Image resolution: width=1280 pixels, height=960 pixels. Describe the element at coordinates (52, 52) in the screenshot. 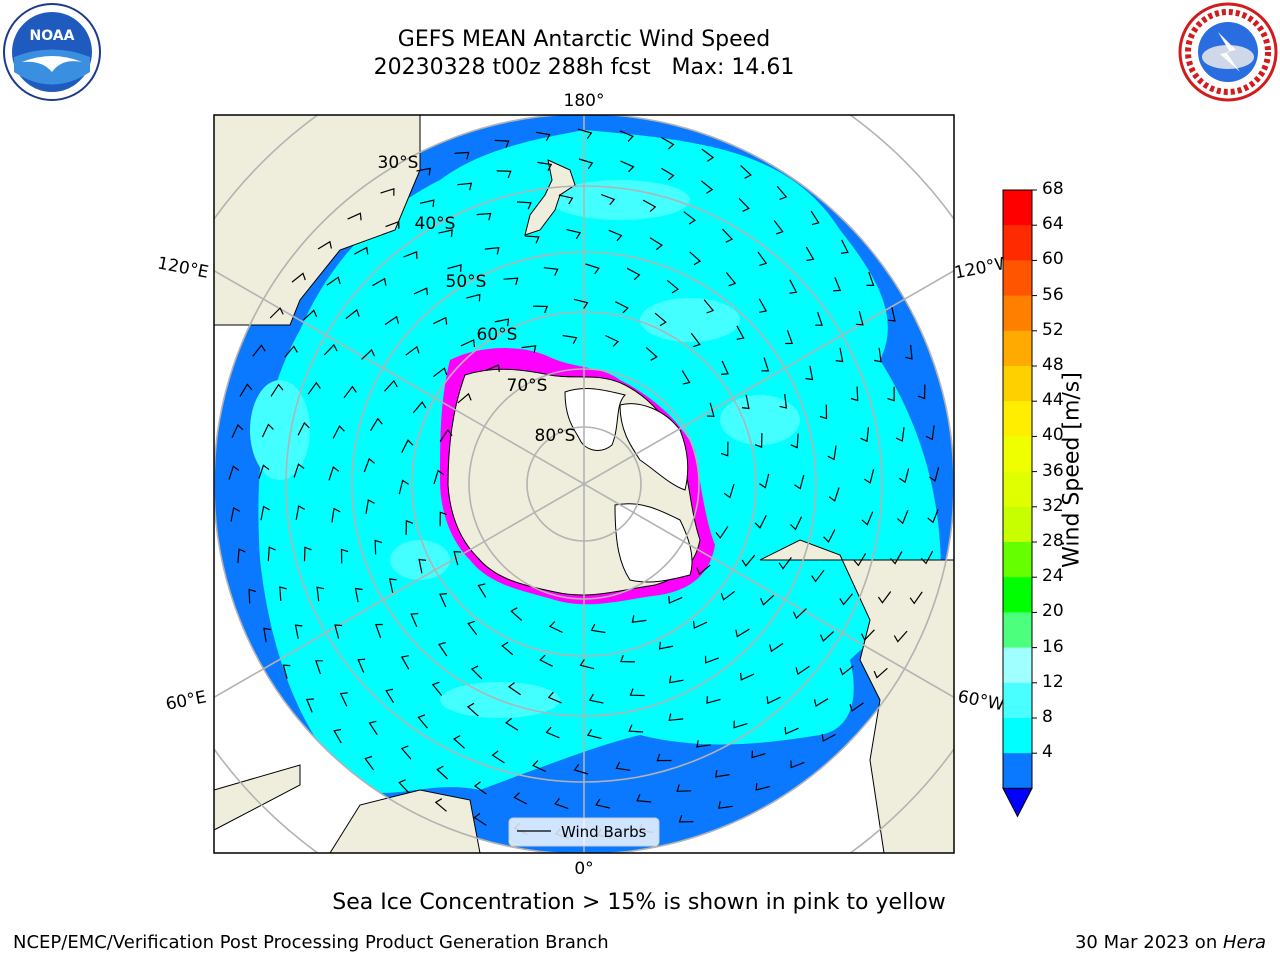

I see `noaa-logo: NOAA` at that location.